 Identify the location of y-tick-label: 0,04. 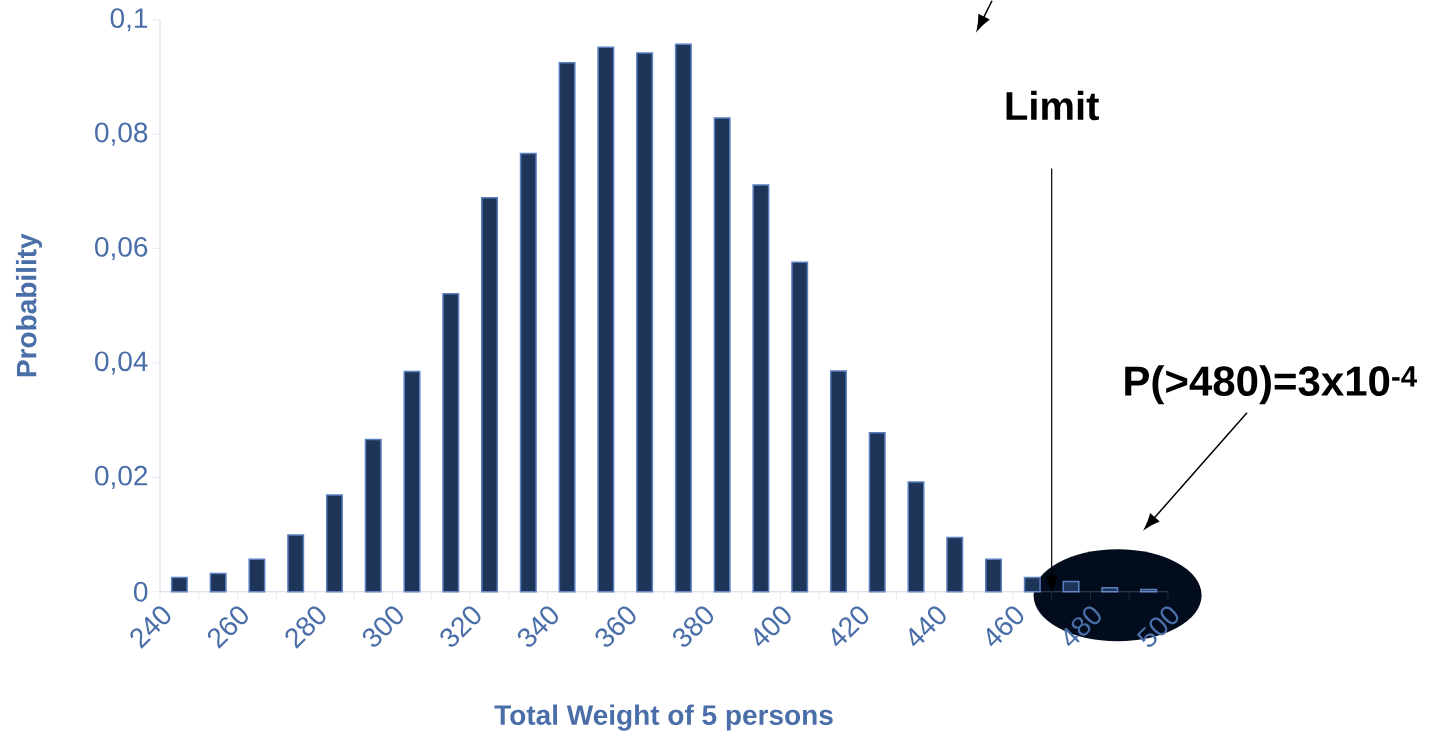
(121, 363).